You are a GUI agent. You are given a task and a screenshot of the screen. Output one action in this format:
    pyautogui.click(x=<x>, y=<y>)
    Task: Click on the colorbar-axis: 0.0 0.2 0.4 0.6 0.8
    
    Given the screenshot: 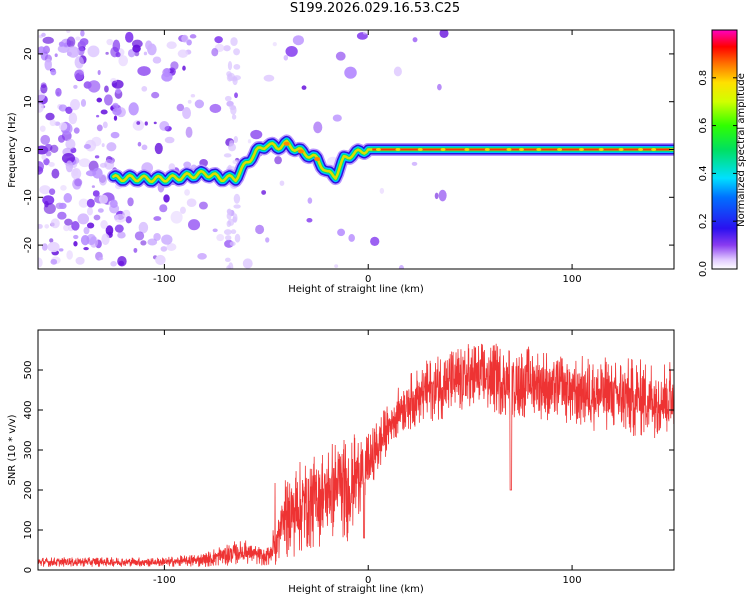 What is the action you would take?
    pyautogui.click(x=717, y=173)
    